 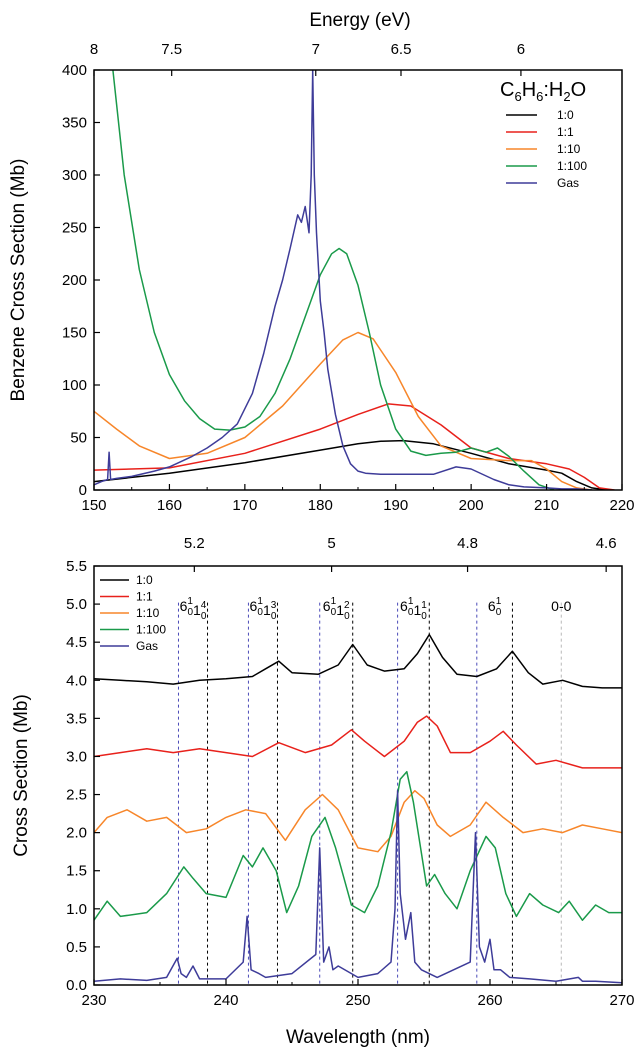 What do you see at coordinates (566, 96) in the screenshot?
I see `legend-title-subscript: 2` at bounding box center [566, 96].